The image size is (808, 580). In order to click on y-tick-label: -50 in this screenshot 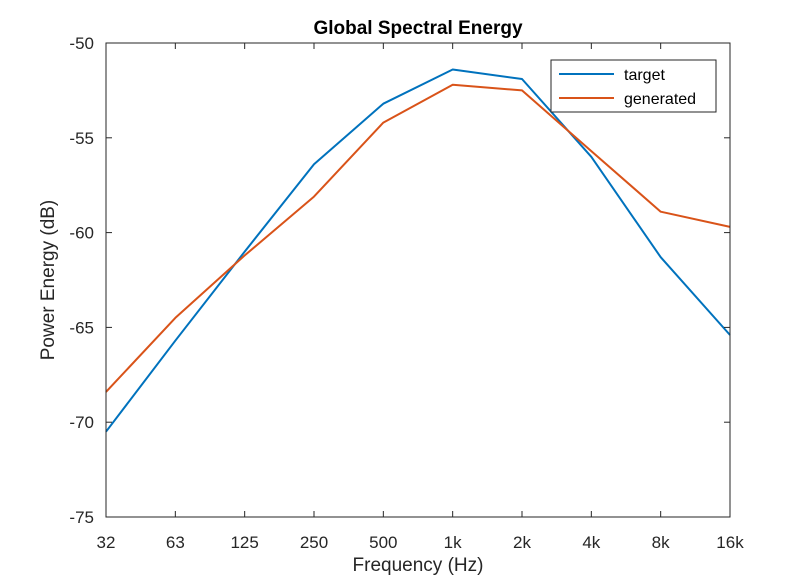, I will do `click(81, 43)`.